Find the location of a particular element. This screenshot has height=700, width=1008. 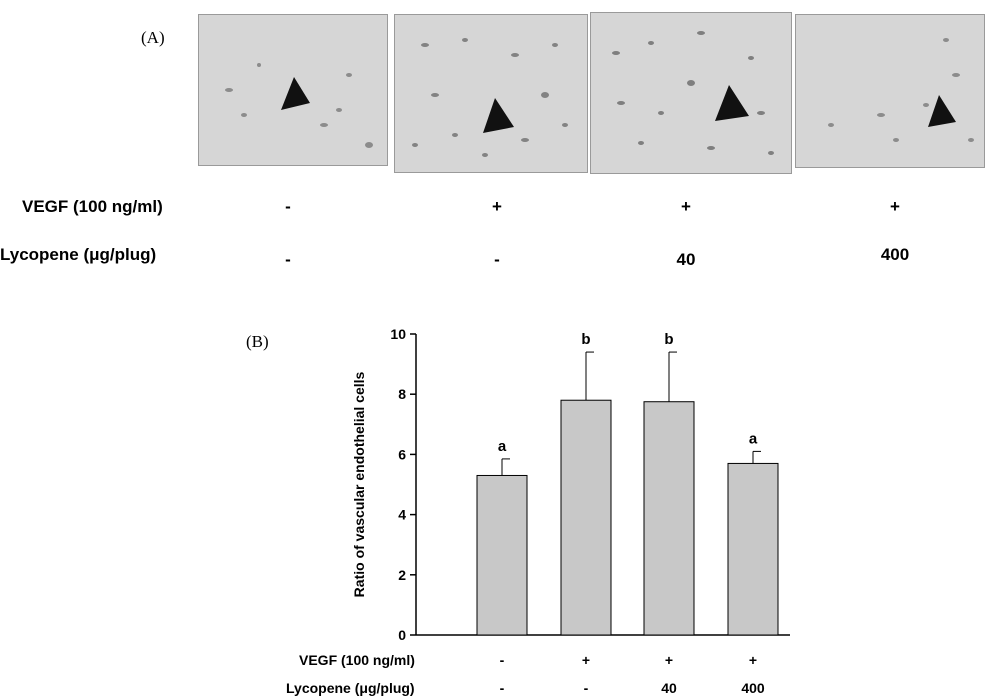

x-row-label-vegf: VEGF (100 ng/ml) is located at coordinates (357, 660).